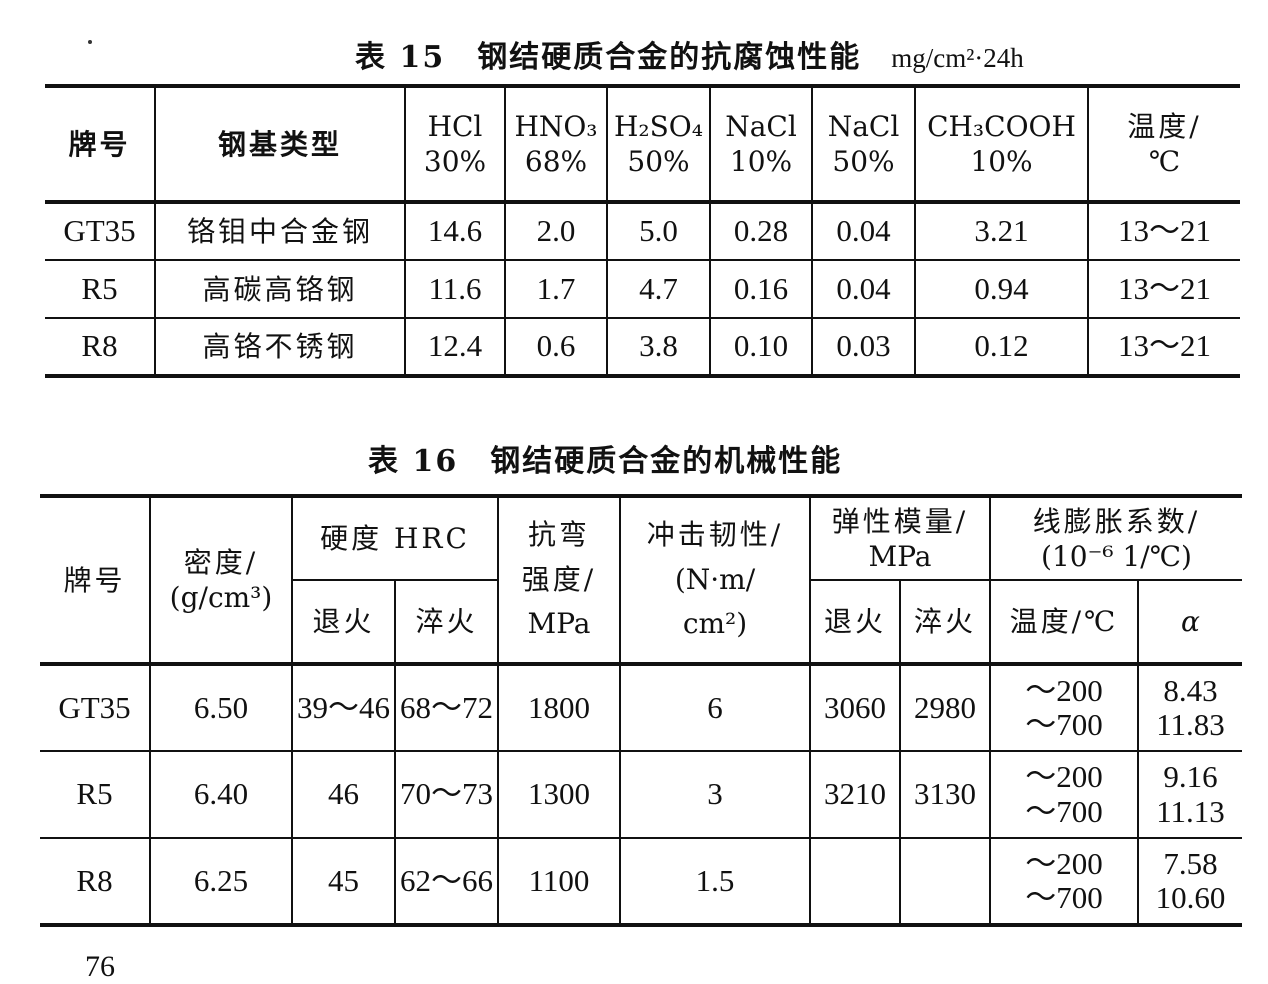  What do you see at coordinates (455, 230) in the screenshot?
I see `cell-hcl: 14.6` at bounding box center [455, 230].